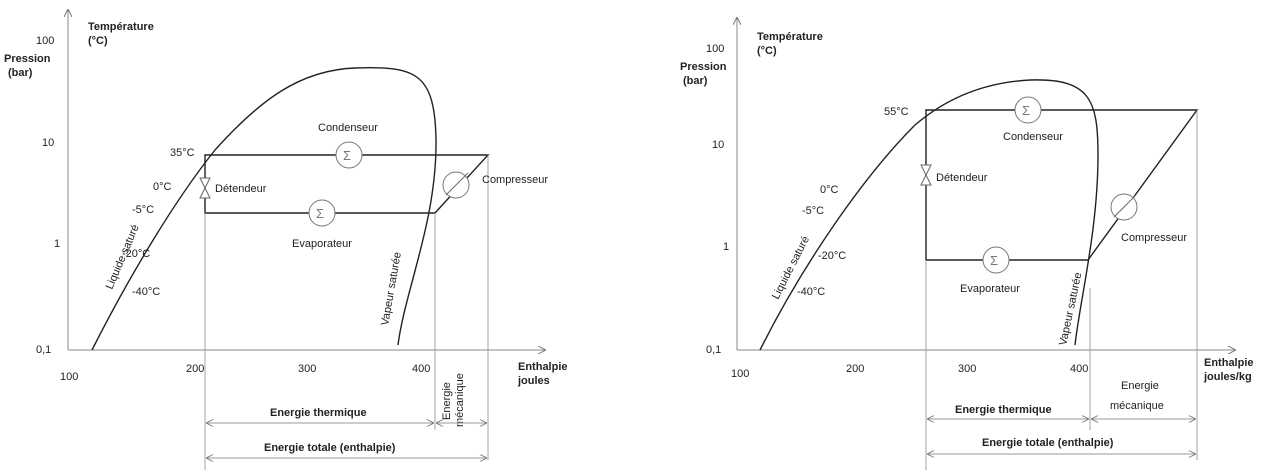  Describe the element at coordinates (1227, 377) in the screenshot. I see `axis-title-enthalpy-unit: joules/kg` at that location.